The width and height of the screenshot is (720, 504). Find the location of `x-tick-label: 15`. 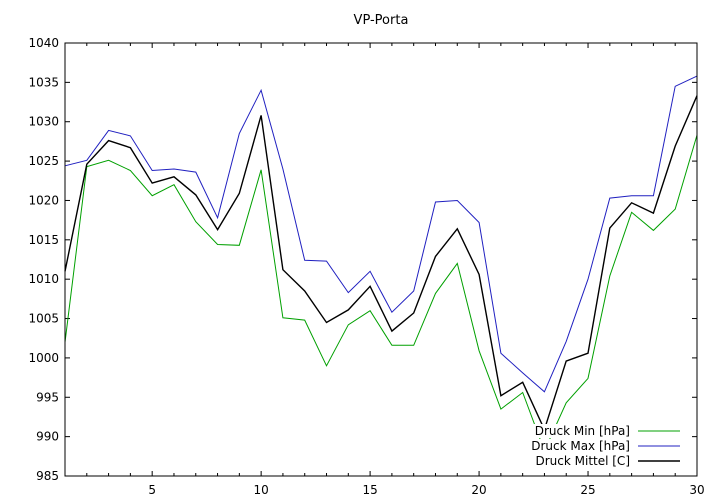

x-tick-label: 15 is located at coordinates (369, 490).